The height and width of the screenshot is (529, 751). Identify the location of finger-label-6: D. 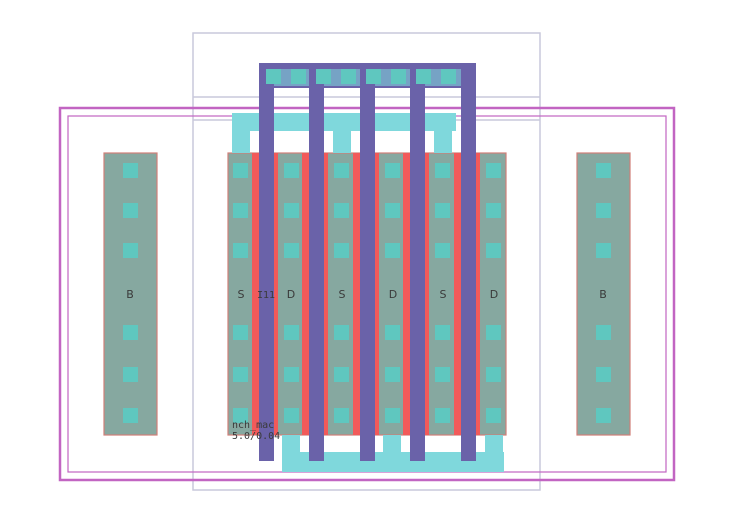
(494, 294).